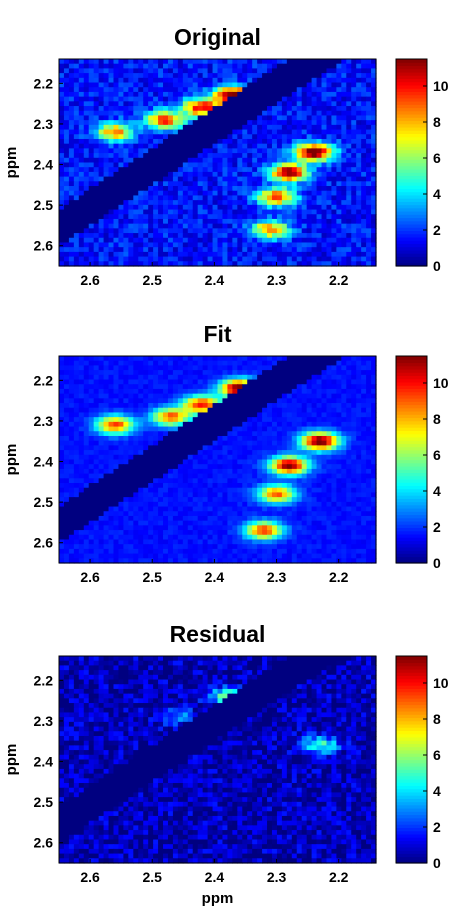 The image size is (461, 919). Describe the element at coordinates (411, 115) in the screenshot. I see `colorbar-step` at that location.